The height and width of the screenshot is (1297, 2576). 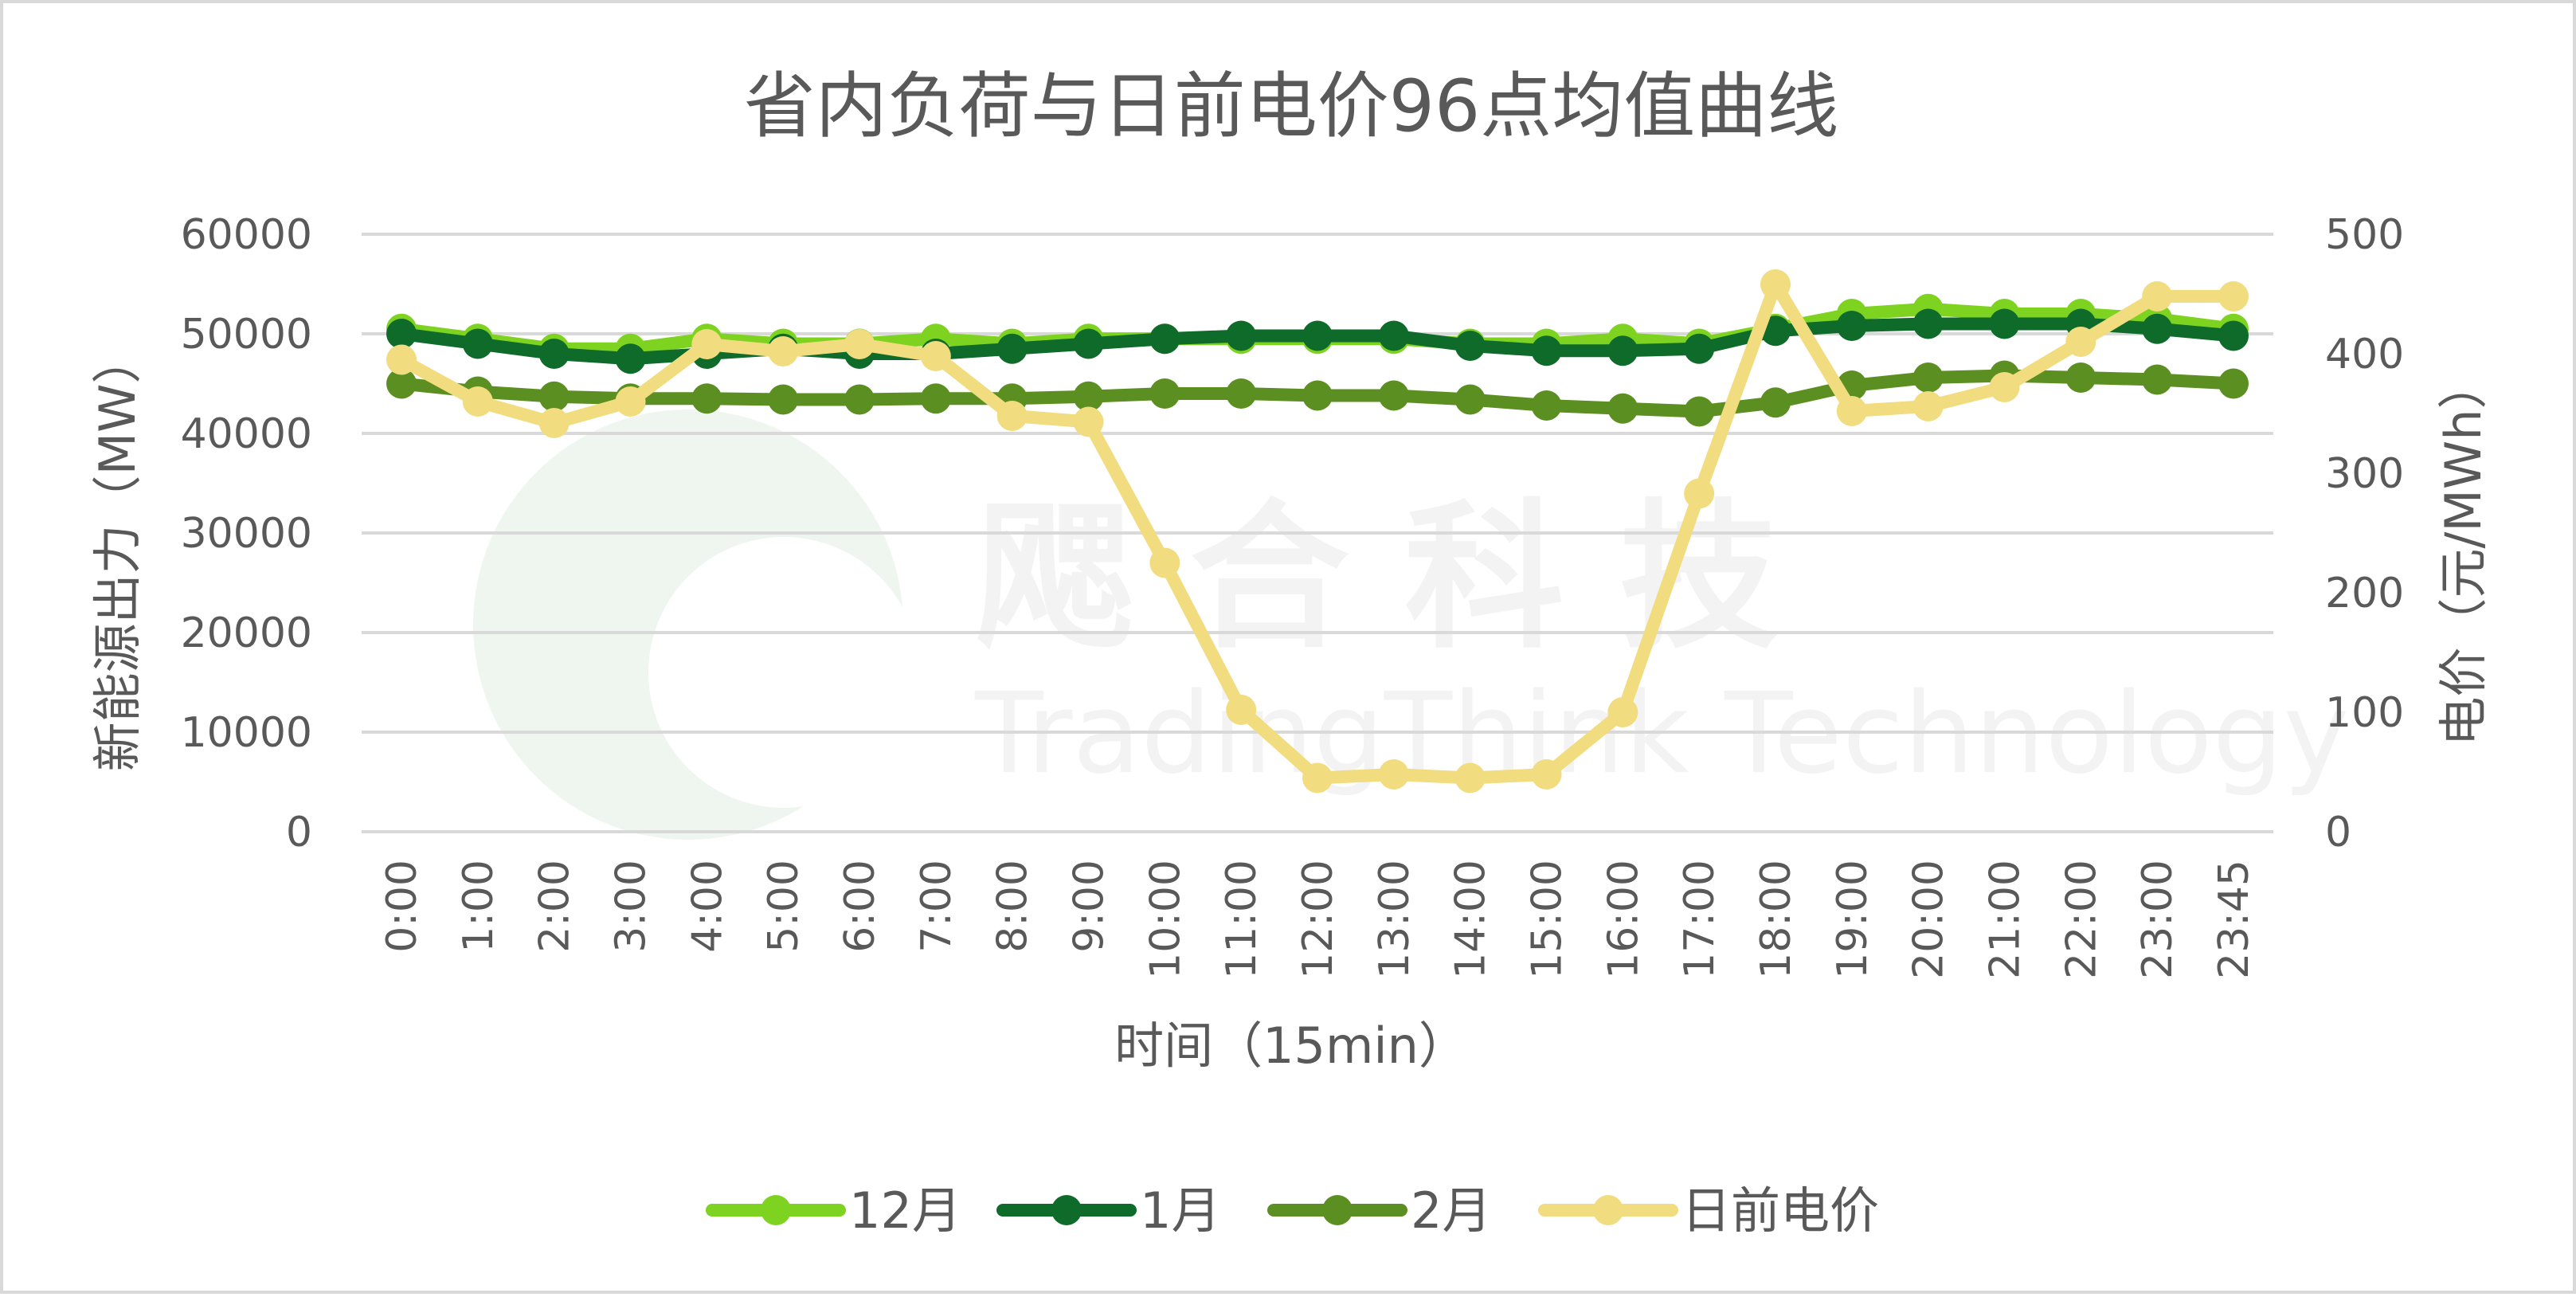 What do you see at coordinates (707, 906) in the screenshot?
I see `x-tick: 4:00` at bounding box center [707, 906].